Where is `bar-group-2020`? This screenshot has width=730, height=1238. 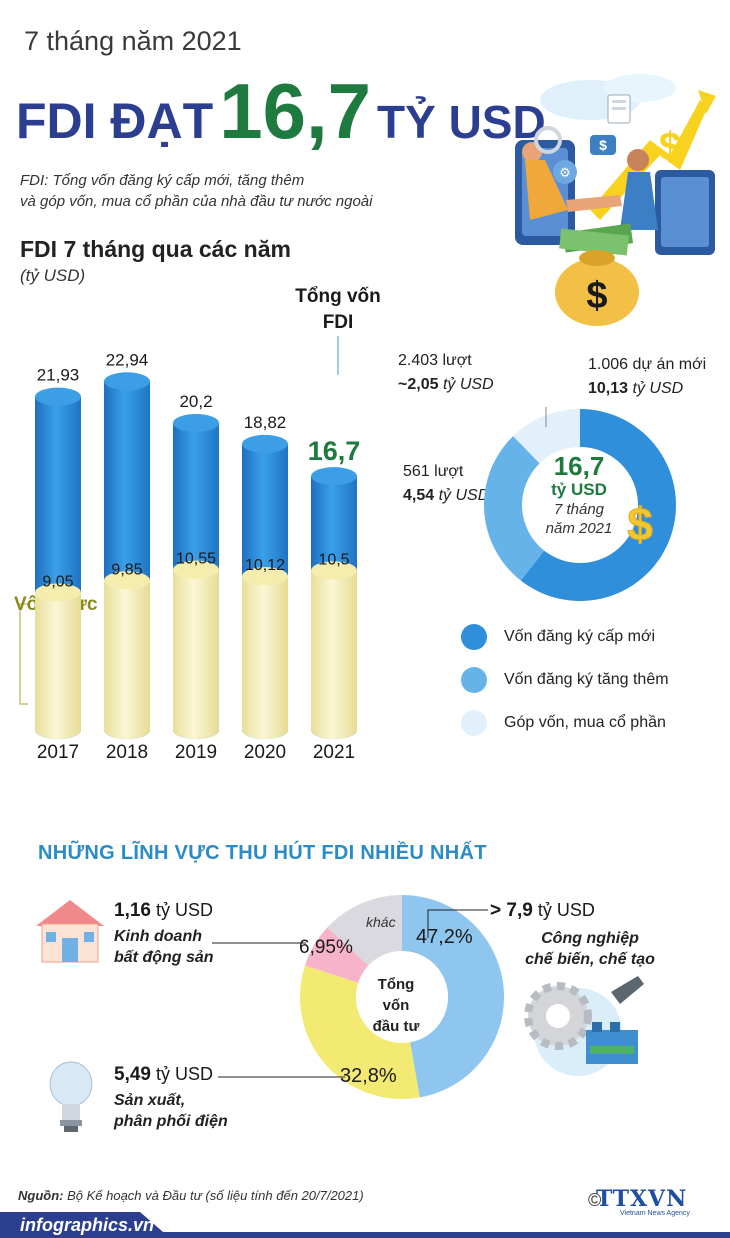
bar-group-2020 is located at coordinates (265, 586).